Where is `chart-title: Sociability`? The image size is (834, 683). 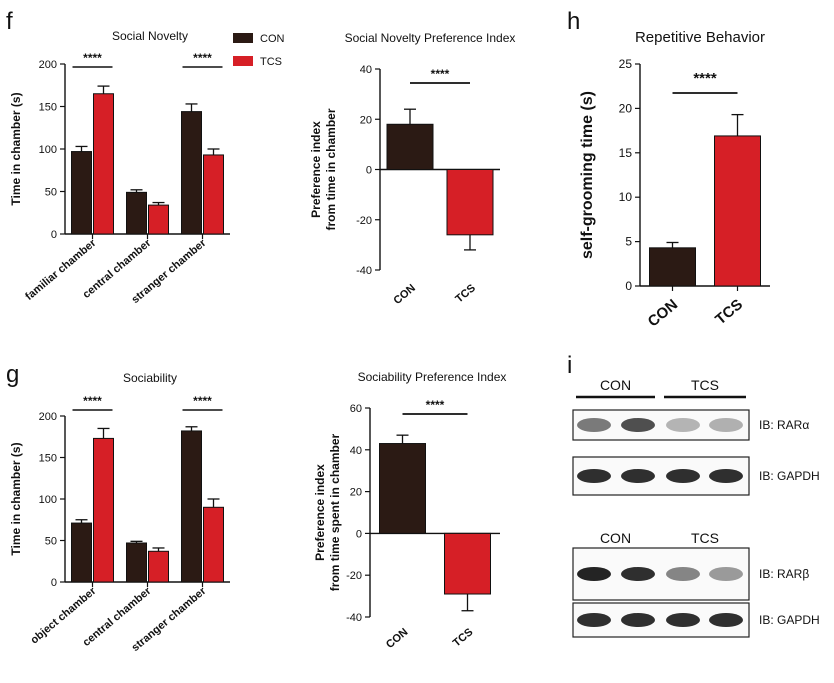
chart-title: Sociability is located at coordinates (150, 378).